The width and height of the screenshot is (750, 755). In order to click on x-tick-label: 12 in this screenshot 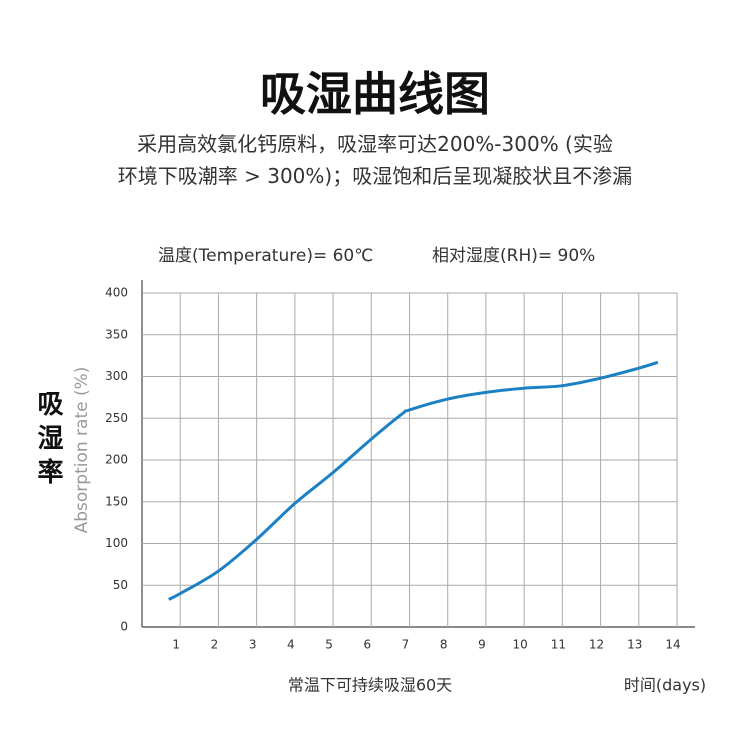, I will do `click(596, 645)`.